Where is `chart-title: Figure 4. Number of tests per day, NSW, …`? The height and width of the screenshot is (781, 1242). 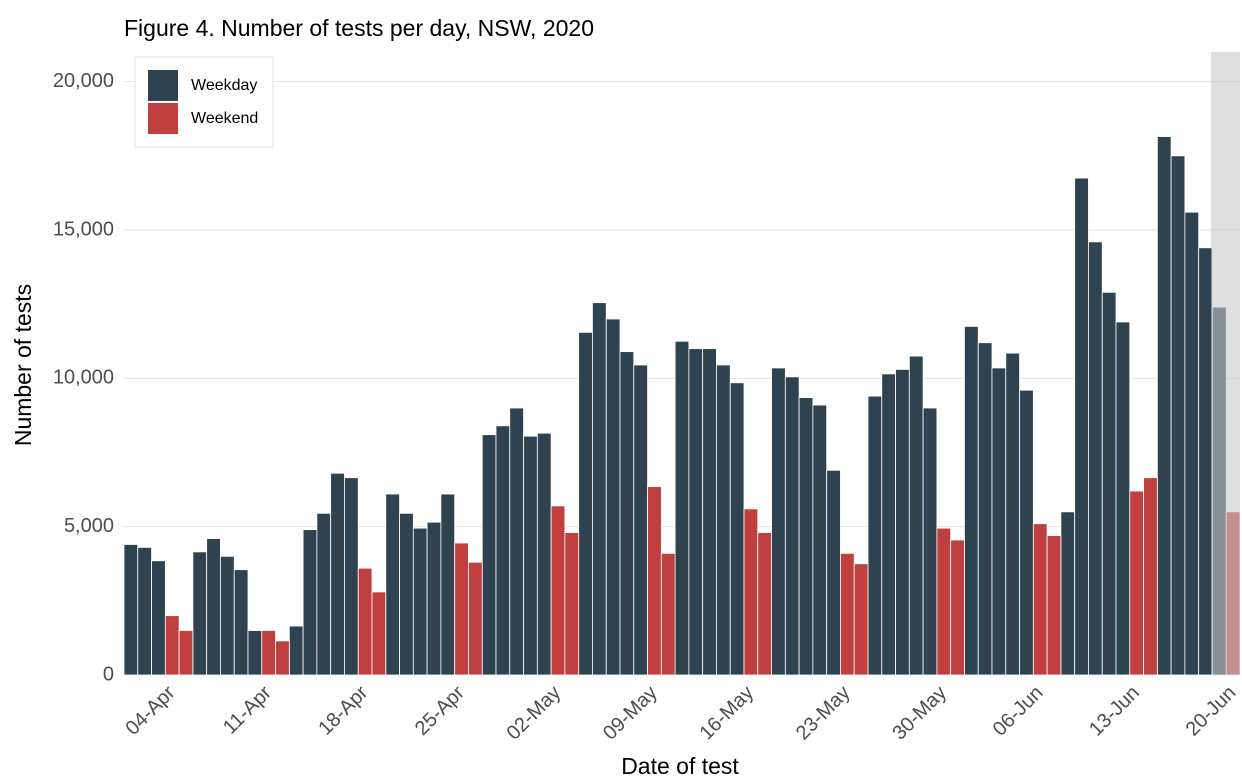
chart-title: Figure 4. Number of tests per day, NSW, … is located at coordinates (359, 28).